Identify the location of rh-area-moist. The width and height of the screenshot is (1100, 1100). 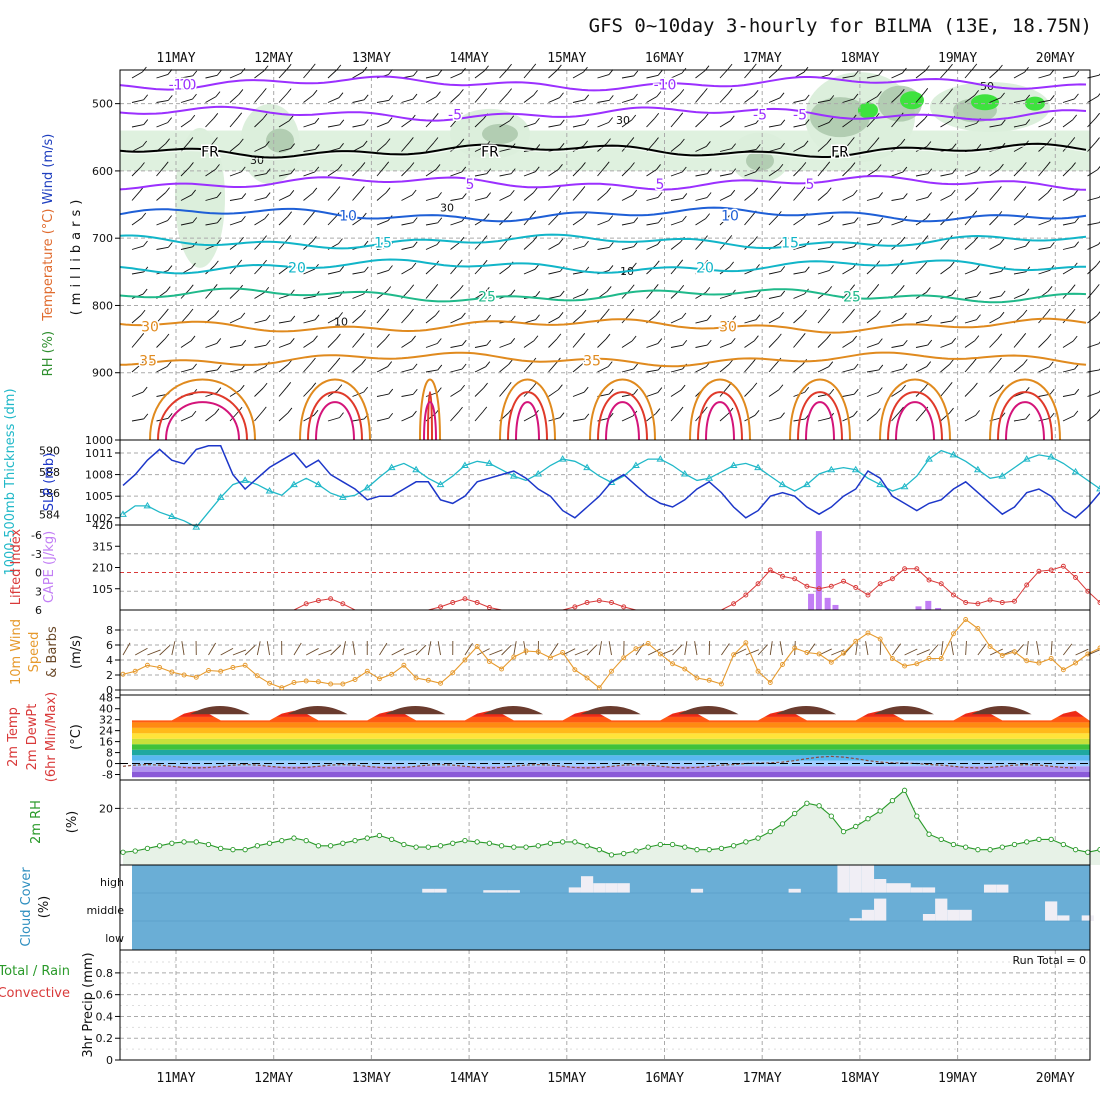
(760, 160).